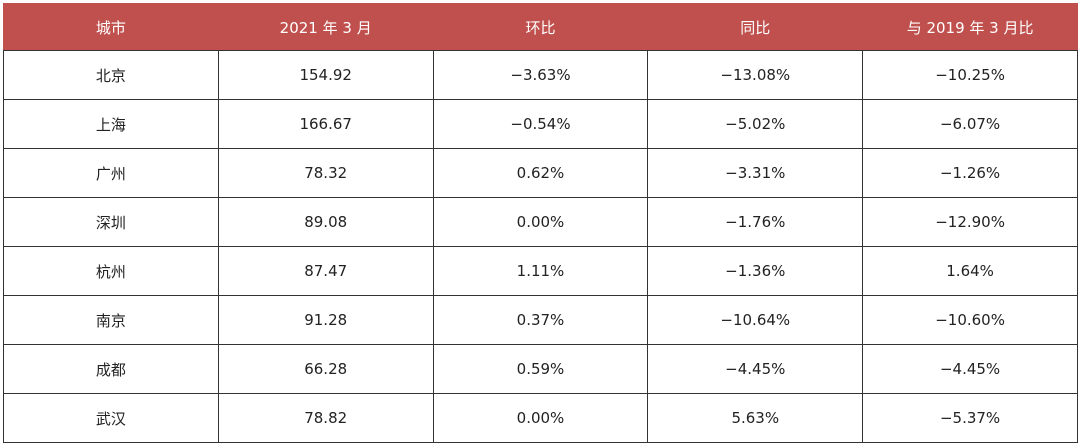  Describe the element at coordinates (111, 27) in the screenshot. I see `header-cell: 城市` at that location.